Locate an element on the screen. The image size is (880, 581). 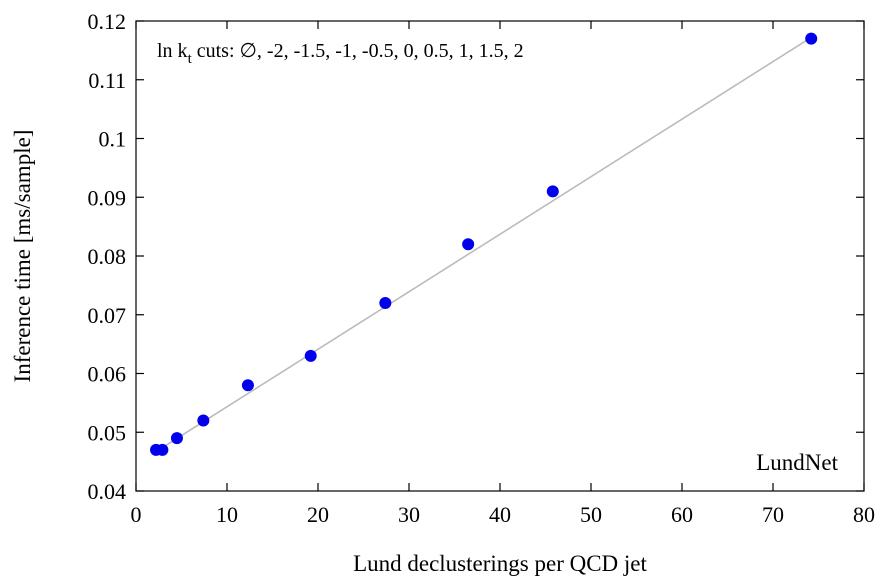
x-tick-label: 30 is located at coordinates (409, 514).